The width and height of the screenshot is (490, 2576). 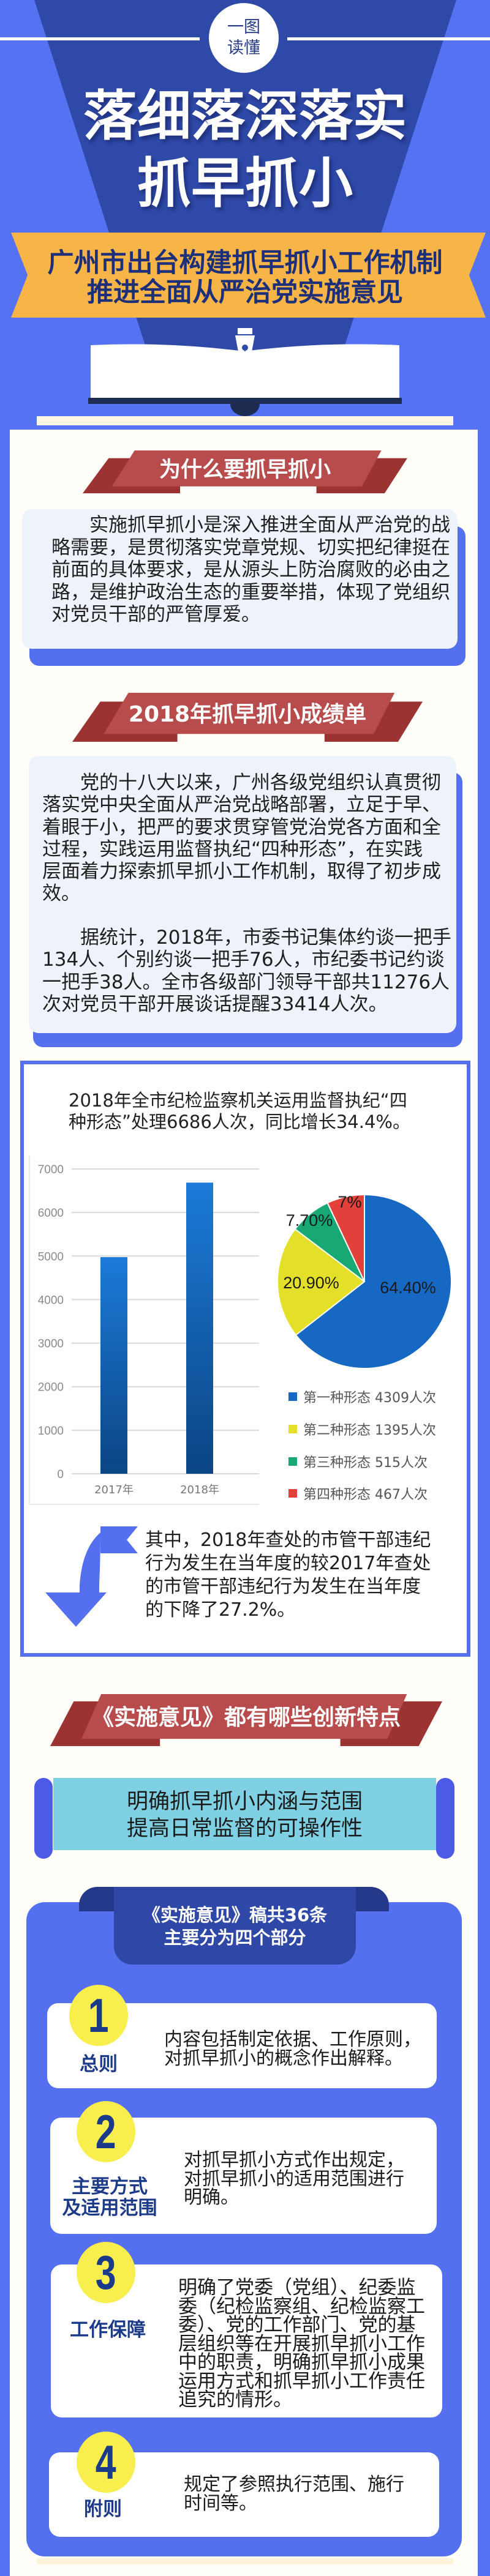 I want to click on down-arrow-icon, so click(x=91, y=1576).